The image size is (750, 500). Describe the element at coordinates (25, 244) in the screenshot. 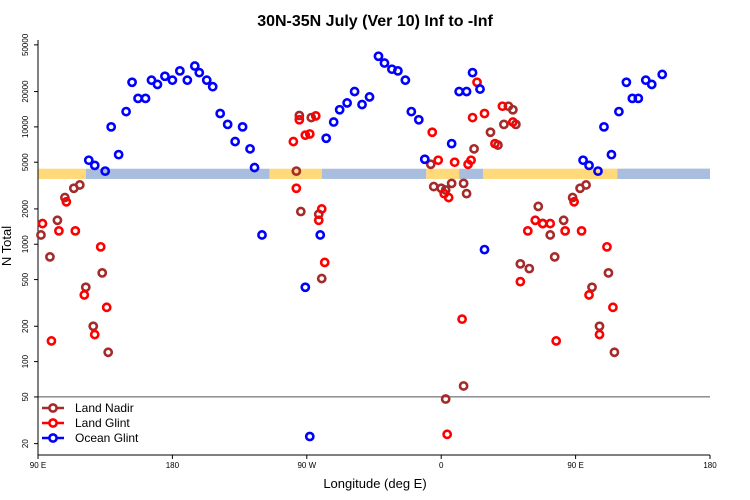

I see `y-tick-label: 1000` at that location.